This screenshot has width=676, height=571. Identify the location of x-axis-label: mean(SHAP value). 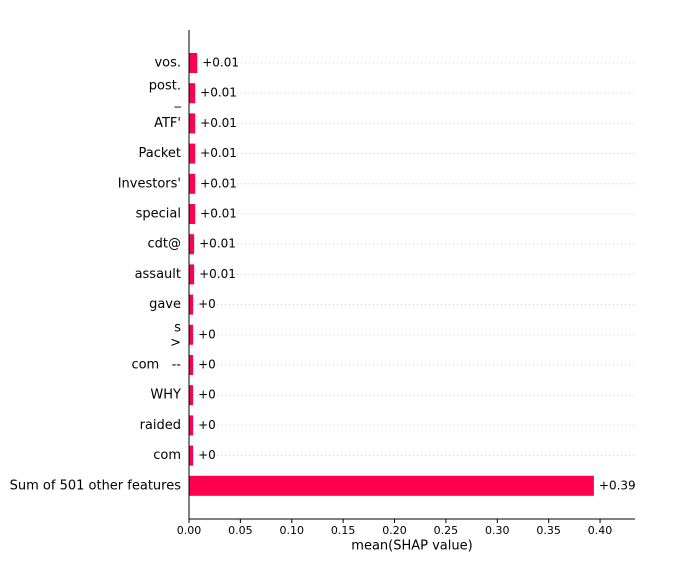
(411, 546).